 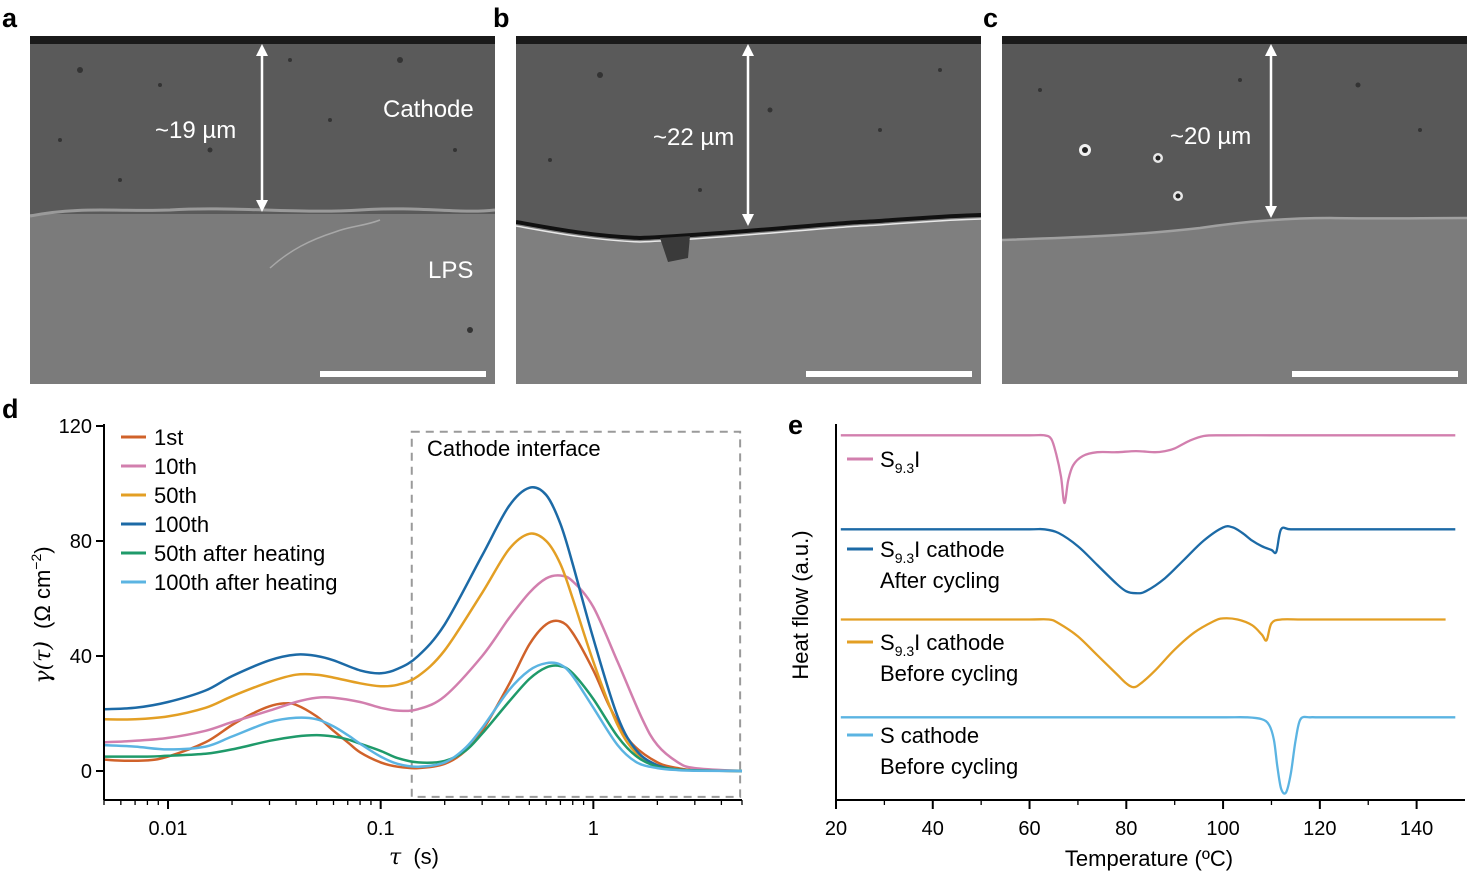 What do you see at coordinates (1149, 858) in the screenshot?
I see `chart-e-xlabel: Temperature (ºC)` at bounding box center [1149, 858].